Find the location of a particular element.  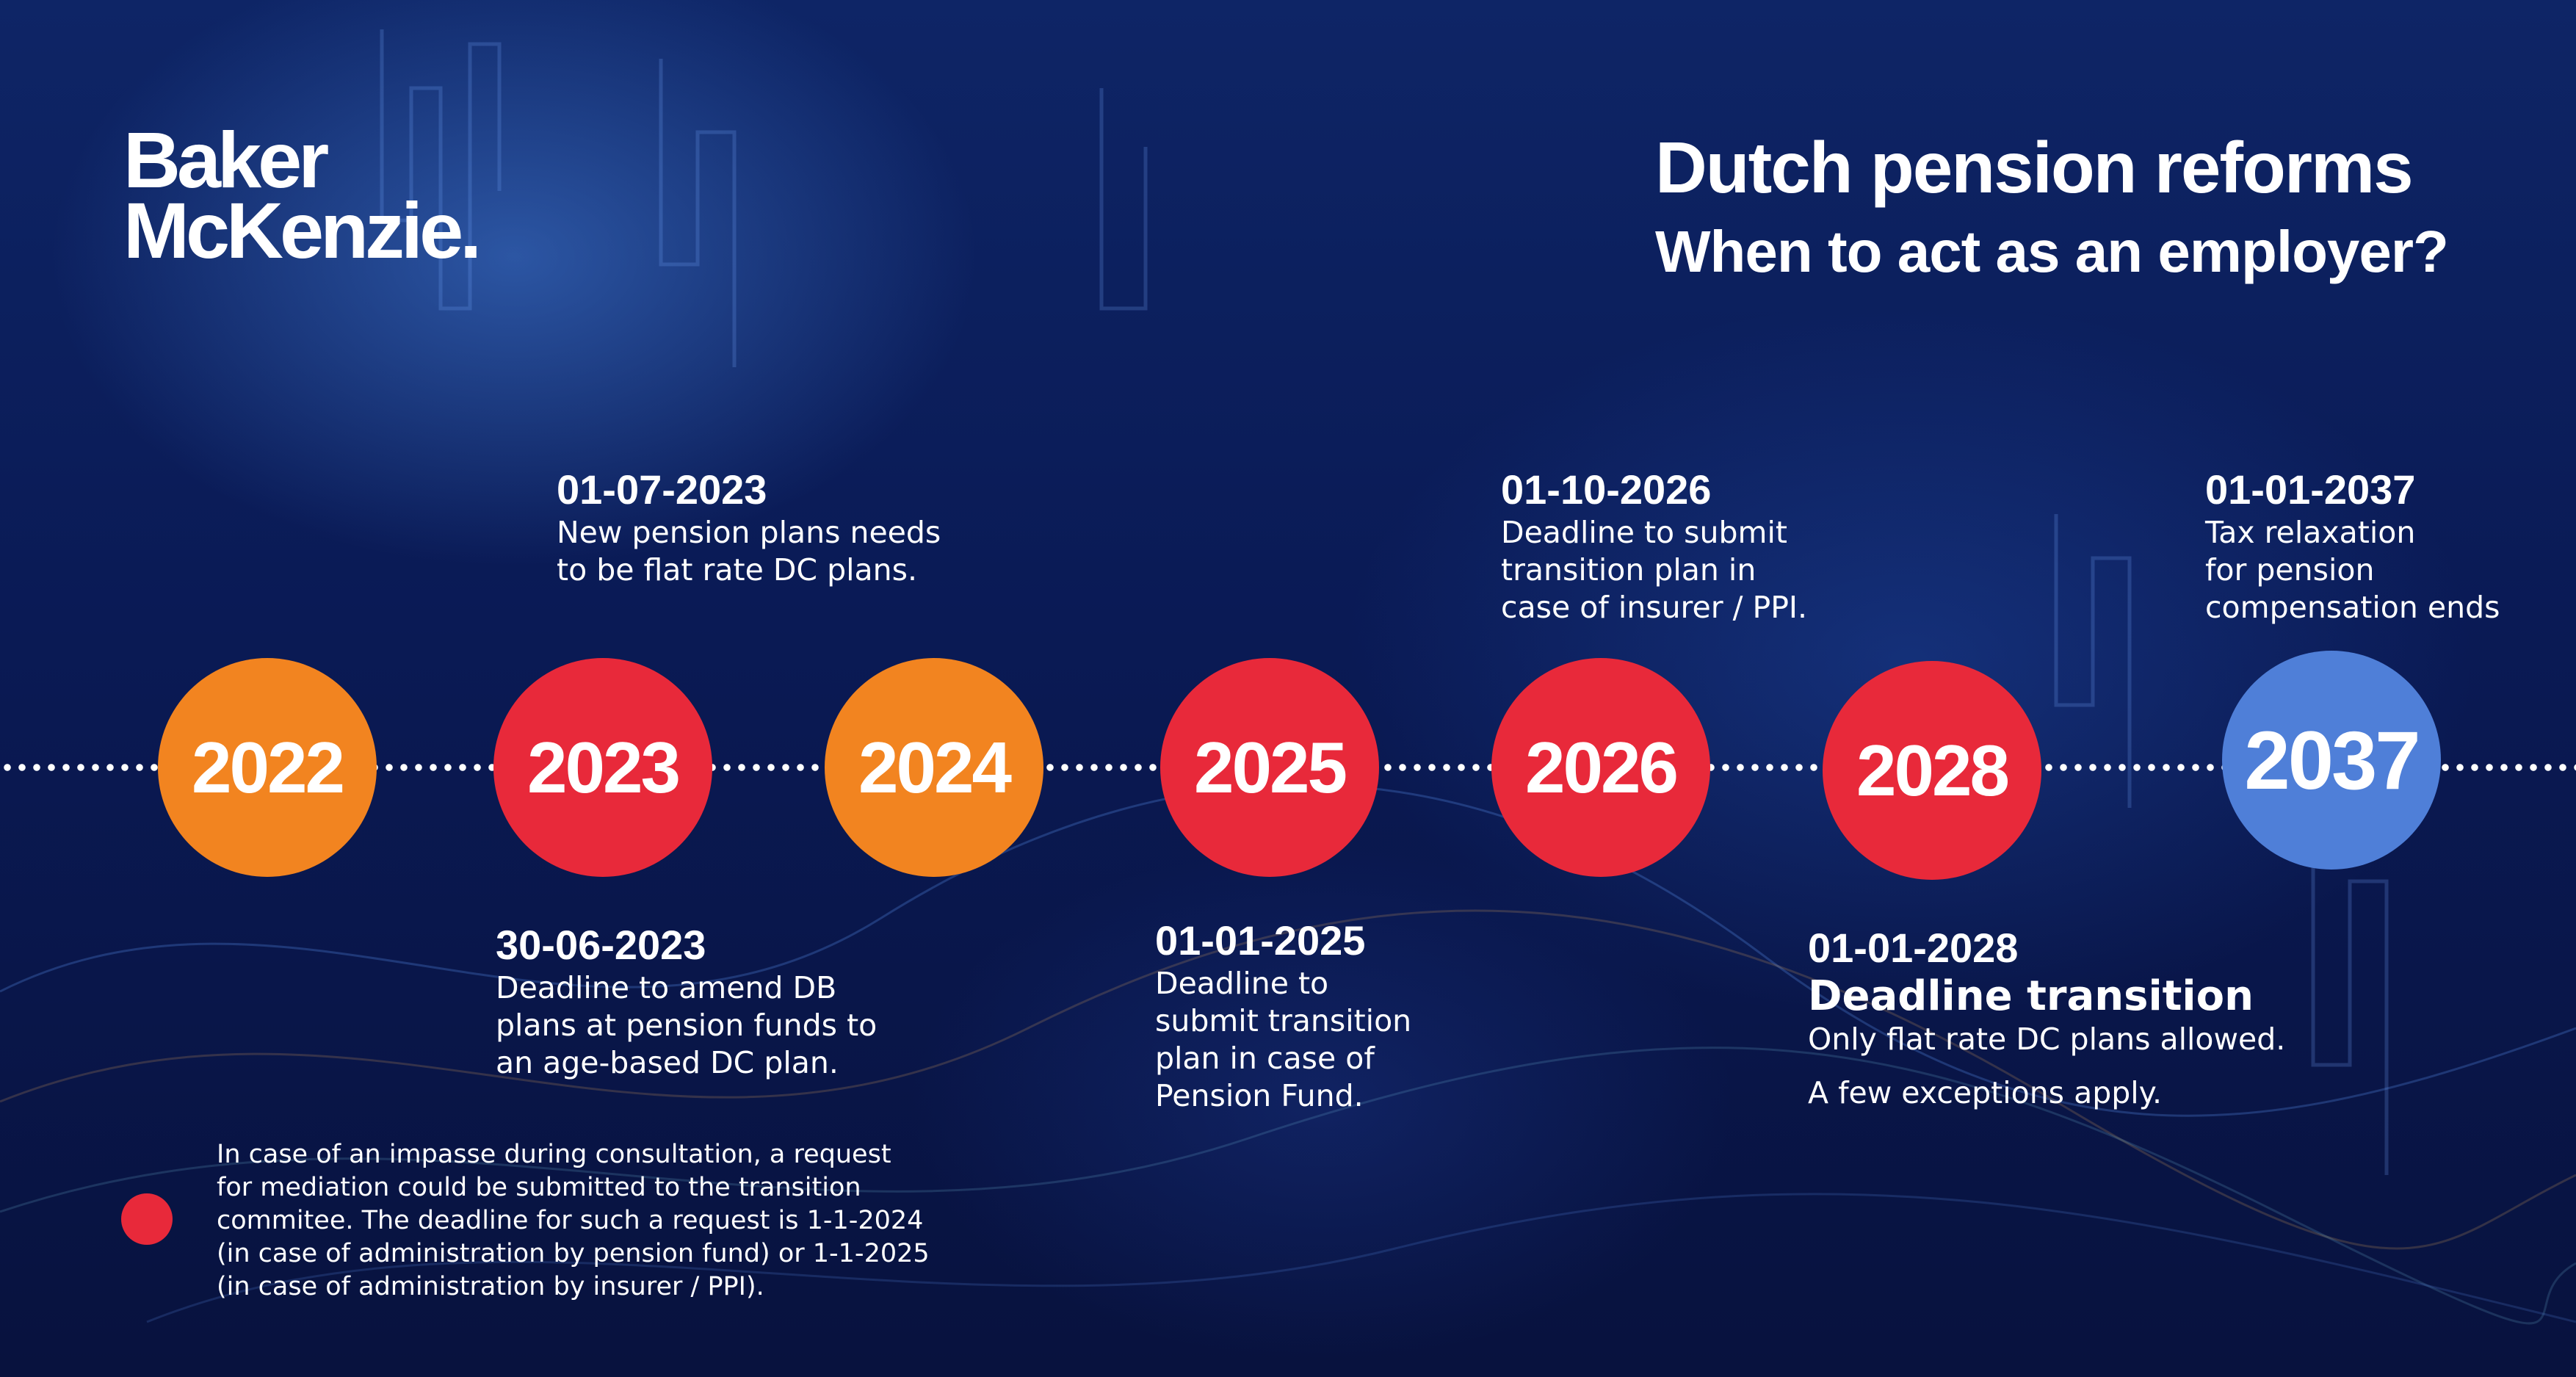

event-date: 01-01-2037 is located at coordinates (2310, 490).